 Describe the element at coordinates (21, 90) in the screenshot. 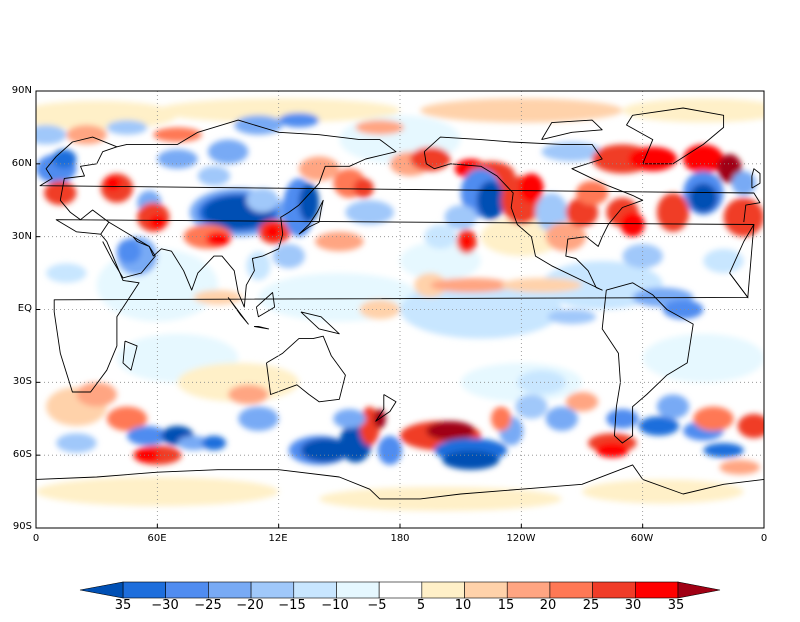

I see `lat-label-90n: 90N` at that location.